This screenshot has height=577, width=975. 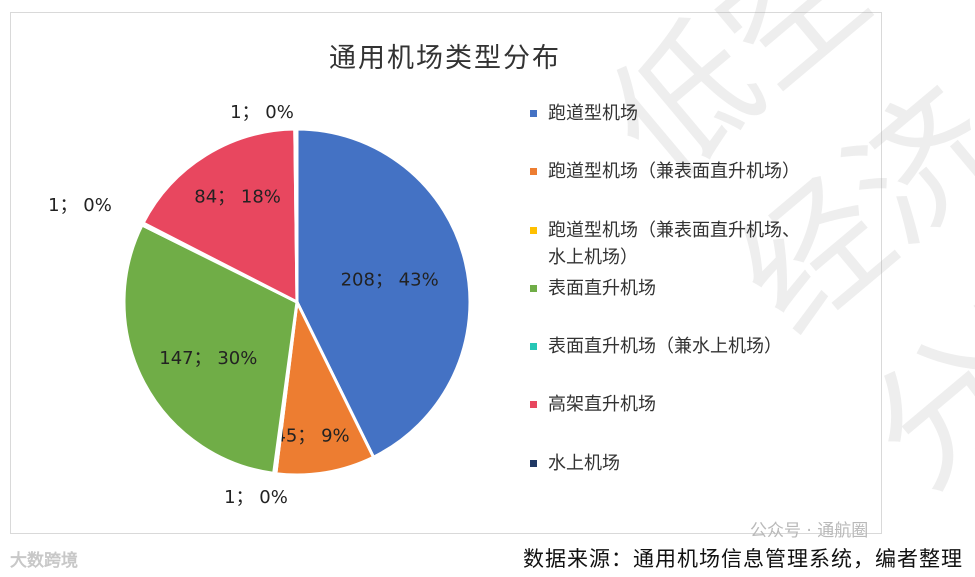 What do you see at coordinates (584, 463) in the screenshot?
I see `legend-label: 水上机场` at bounding box center [584, 463].